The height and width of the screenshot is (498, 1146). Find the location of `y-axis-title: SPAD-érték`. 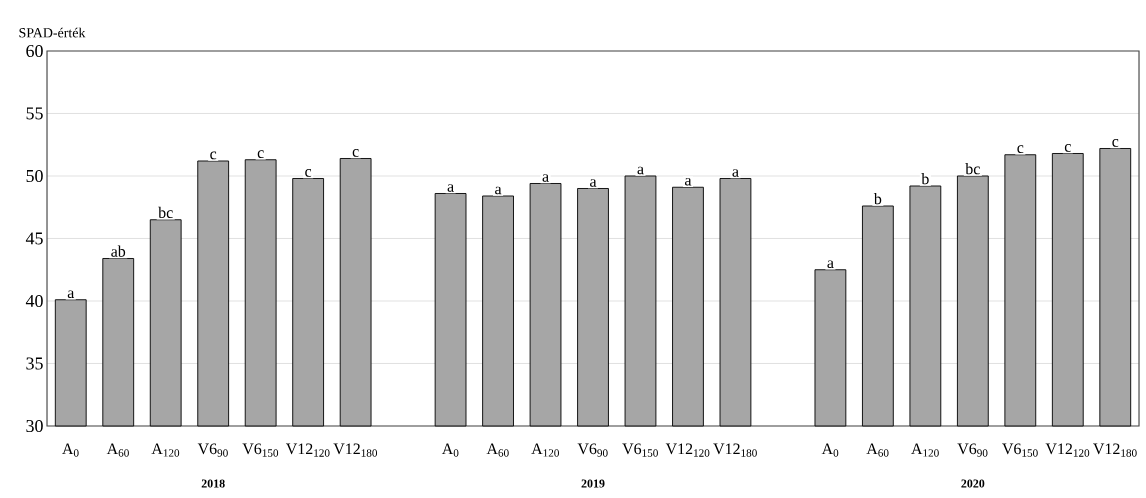

y-axis-title: SPAD-érték is located at coordinates (52, 32).